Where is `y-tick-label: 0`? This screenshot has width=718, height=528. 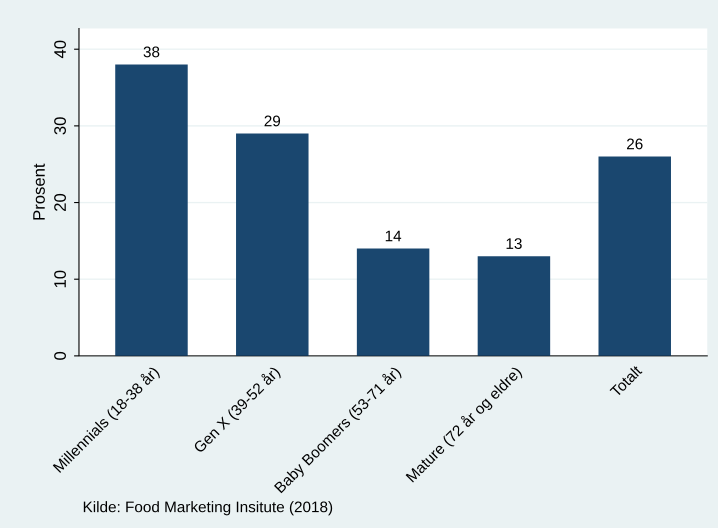 y-tick-label: 0 is located at coordinates (60, 356).